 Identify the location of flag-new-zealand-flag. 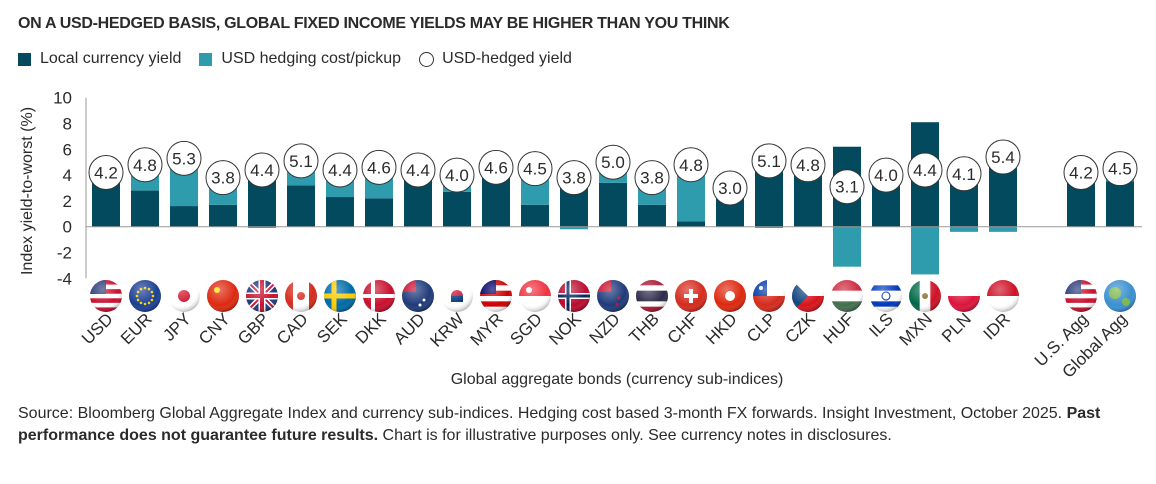
(613, 296).